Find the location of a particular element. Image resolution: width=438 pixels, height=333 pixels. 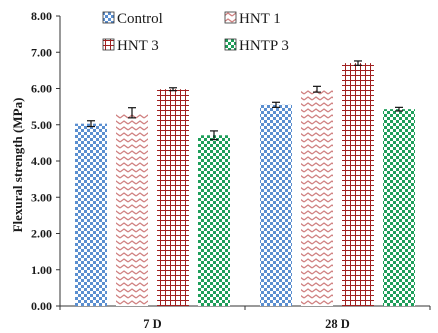

y-tick-label: 4.00 is located at coordinates (41, 161).